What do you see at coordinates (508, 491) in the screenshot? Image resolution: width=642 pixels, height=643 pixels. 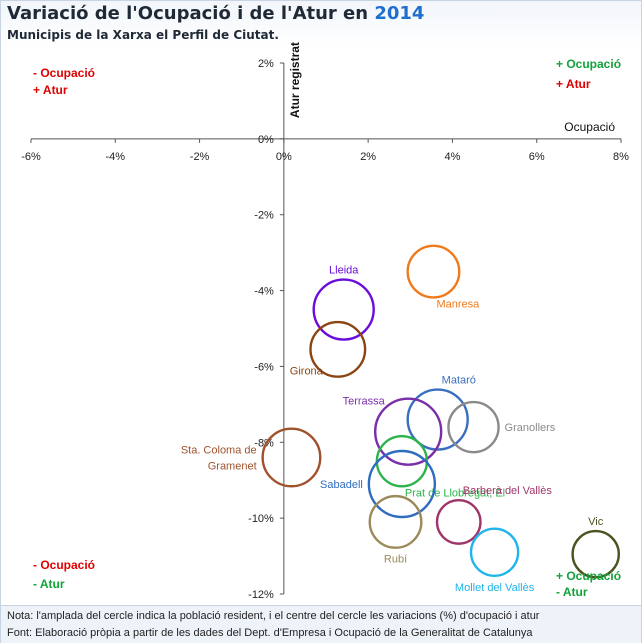 I see `bubble-label: Barberà del Vallès` at bounding box center [508, 491].